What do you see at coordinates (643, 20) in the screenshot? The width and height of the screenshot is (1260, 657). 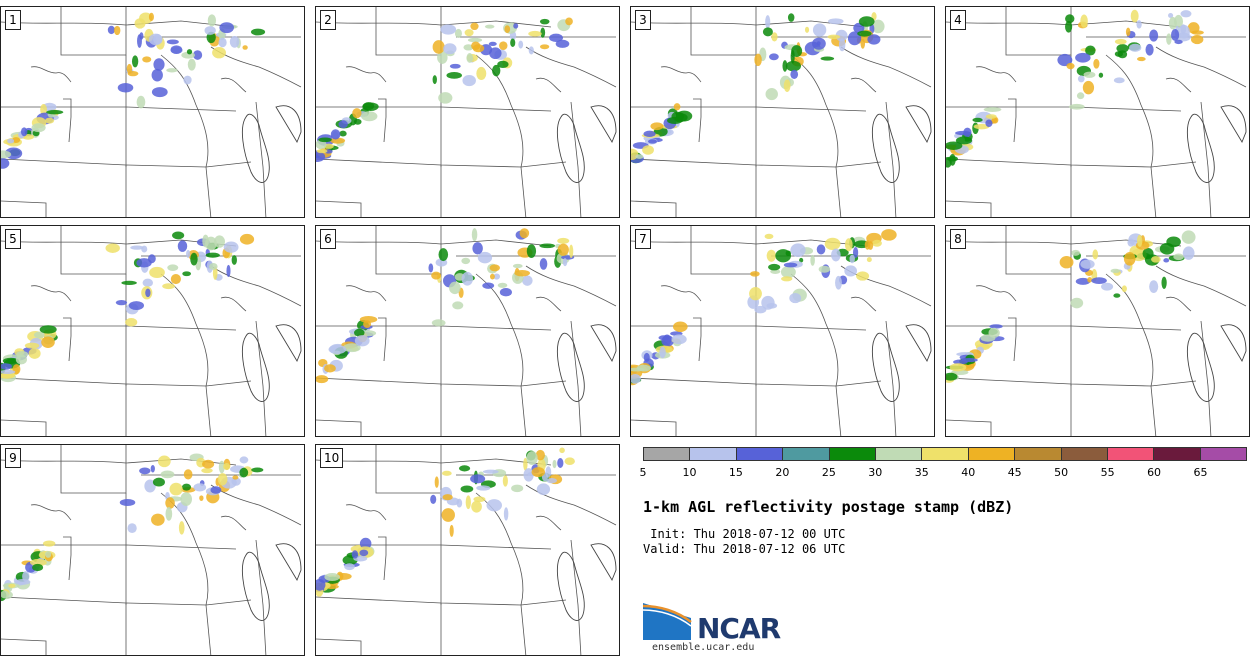 I see `panel-label: 3` at bounding box center [643, 20].